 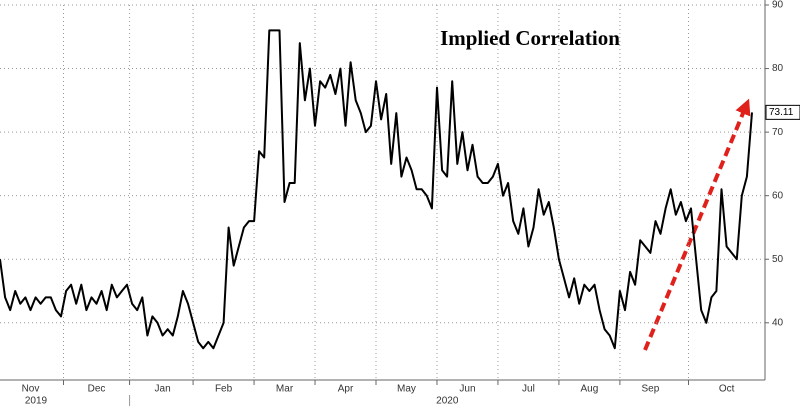 What do you see at coordinates (31, 389) in the screenshot?
I see `x-tick-label: Nov` at bounding box center [31, 389].